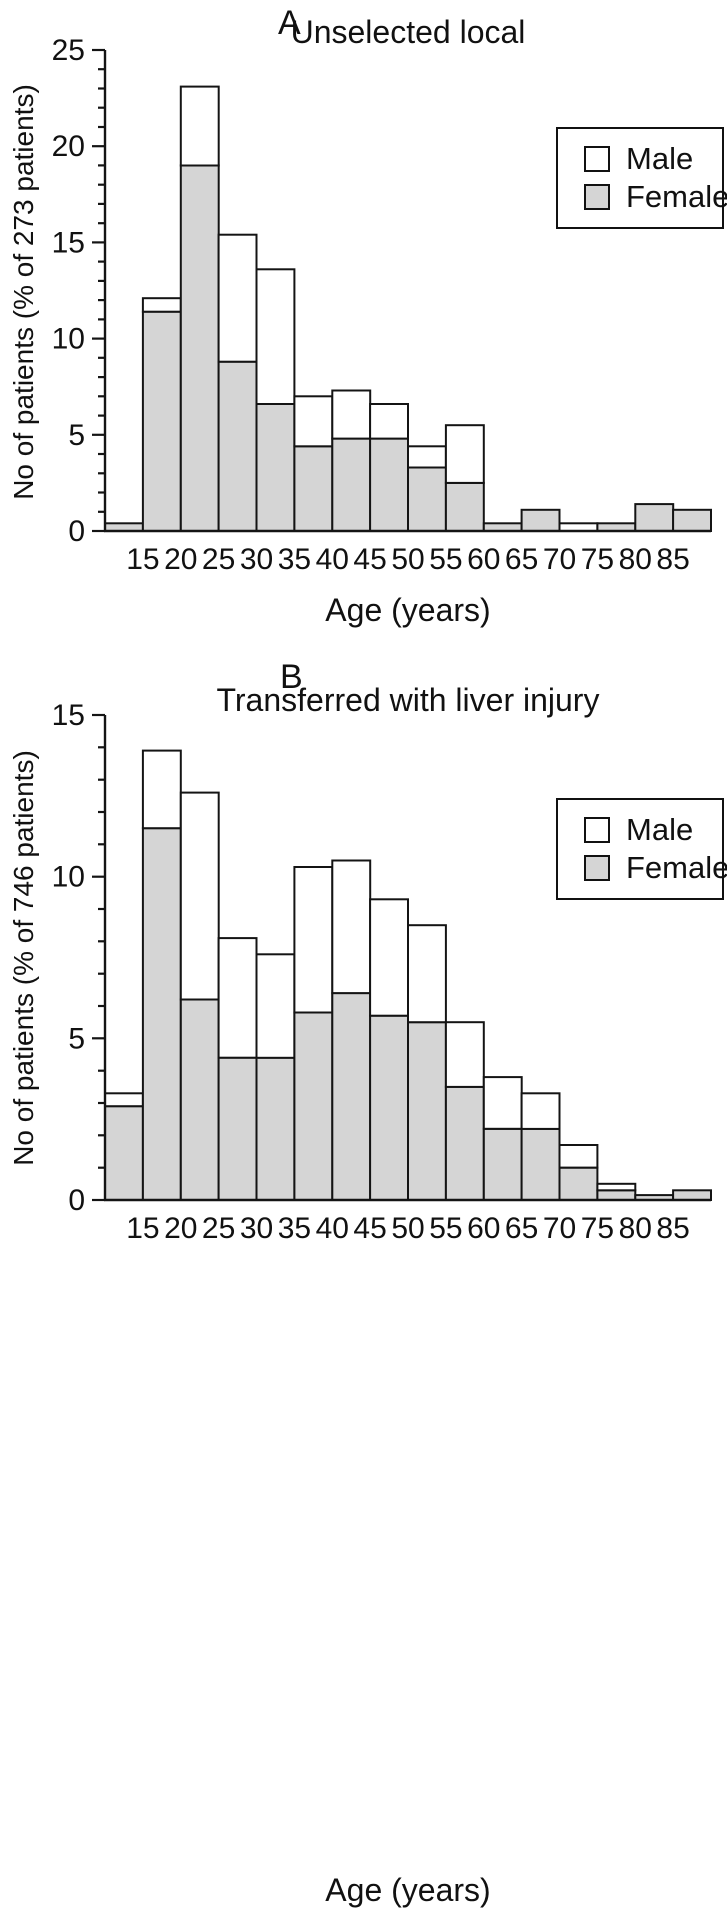  What do you see at coordinates (68, 50) in the screenshot?
I see `y-tick-label: 25` at bounding box center [68, 50].